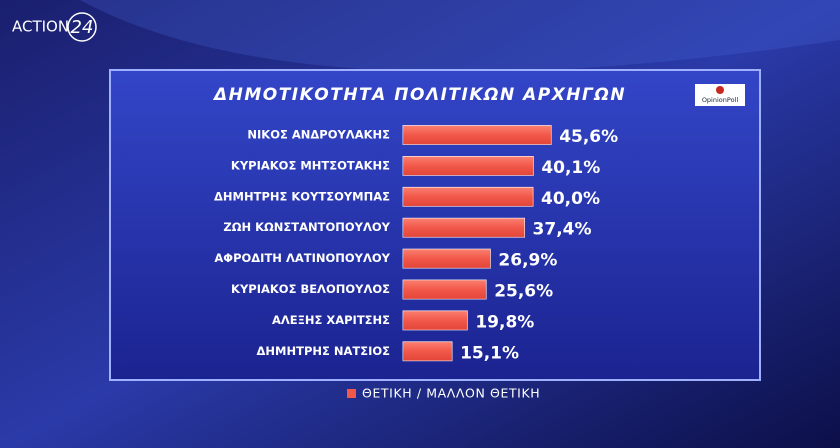 This screenshot has height=448, width=840. Describe the element at coordinates (306, 227) in the screenshot. I see `category-label: ΖΩΗ ΚΩΝΣΤΑΝΤΟΠΟΥΛΟΥ` at that location.